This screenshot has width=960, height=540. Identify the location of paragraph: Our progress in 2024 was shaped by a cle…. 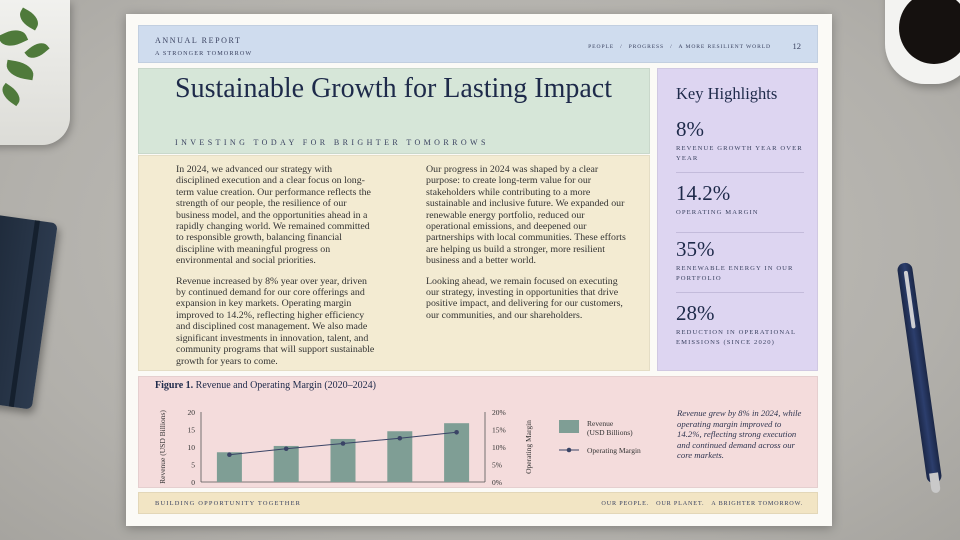
(526, 215).